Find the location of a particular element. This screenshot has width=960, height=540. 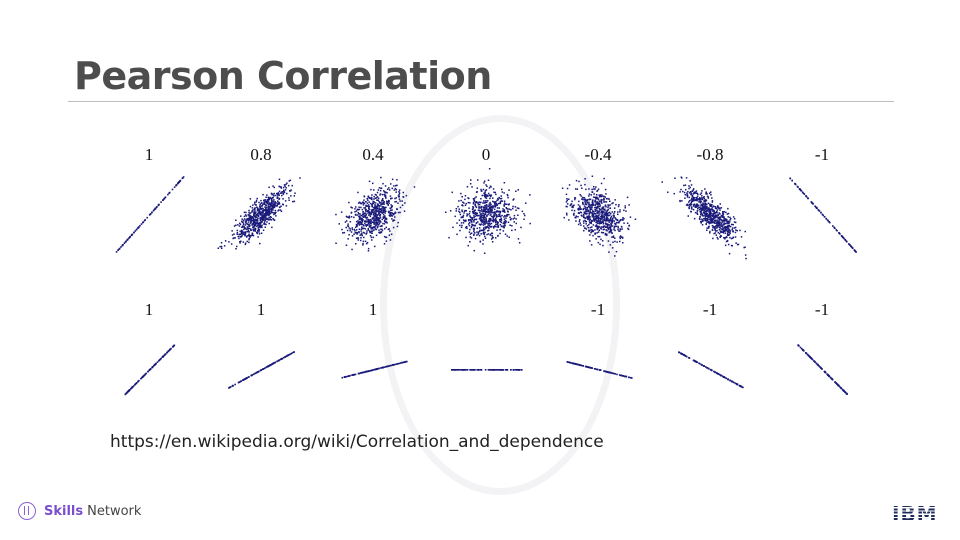

coefficient-label: 1 is located at coordinates (149, 309).